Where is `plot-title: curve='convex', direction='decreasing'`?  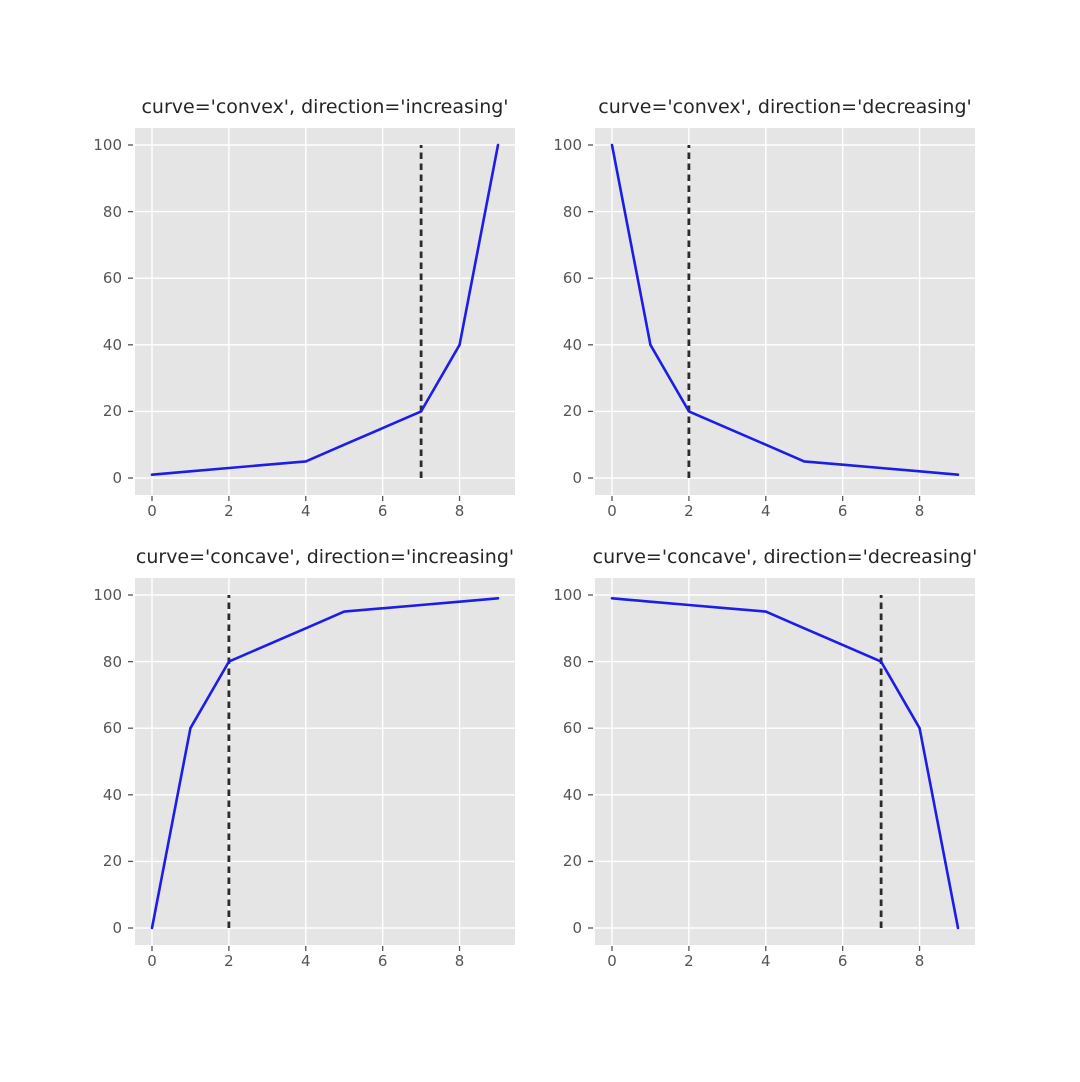
plot-title: curve='convex', direction='decreasing' is located at coordinates (785, 107).